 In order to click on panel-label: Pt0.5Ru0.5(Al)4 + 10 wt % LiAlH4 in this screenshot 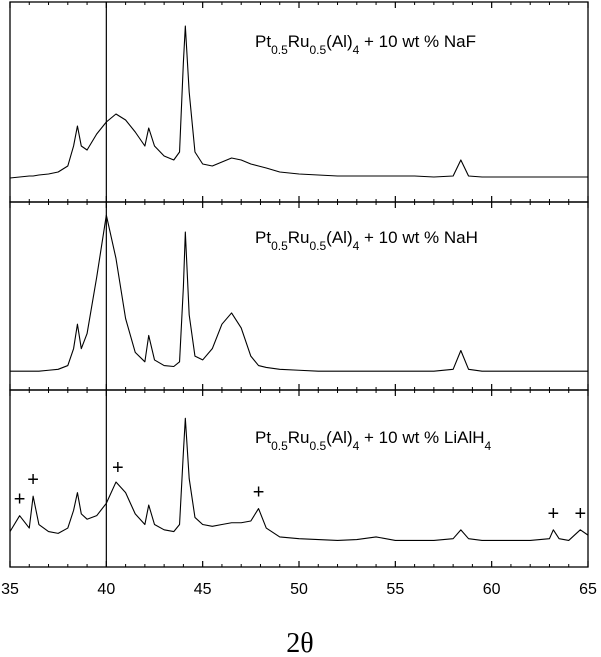, I will do `click(373, 440)`.